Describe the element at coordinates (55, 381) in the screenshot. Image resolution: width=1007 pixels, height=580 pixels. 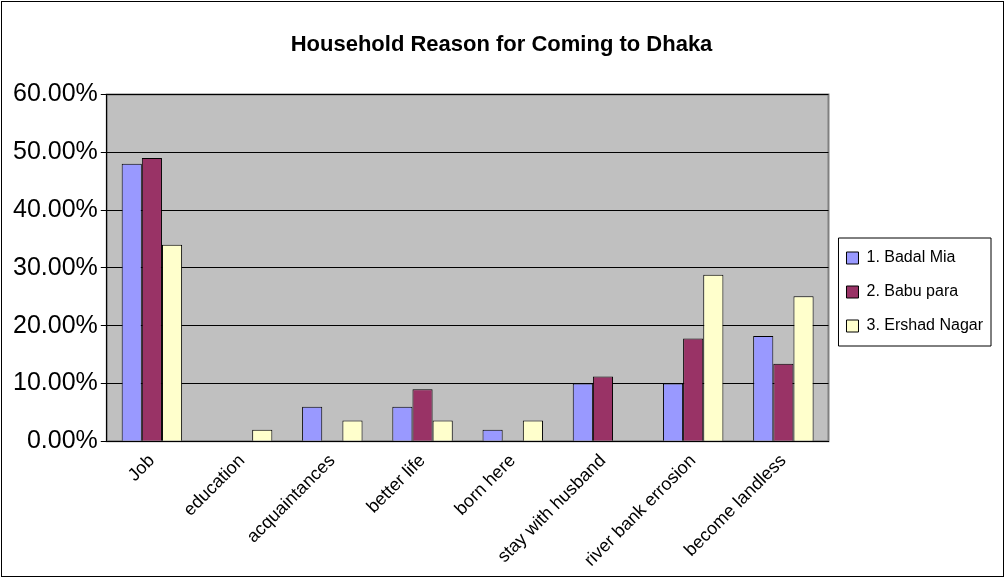
I see `y-tick-label: 10.00%` at that location.